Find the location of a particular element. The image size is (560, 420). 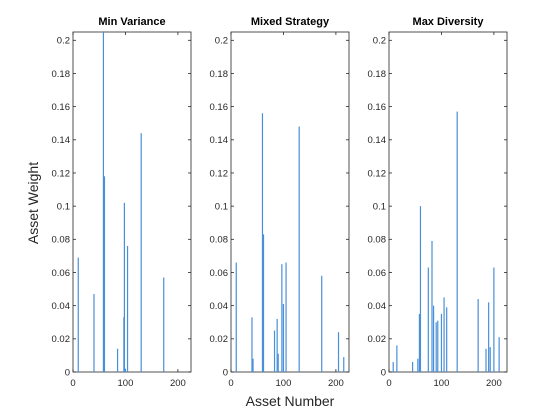

x-axis-label: Asset Number is located at coordinates (290, 401).